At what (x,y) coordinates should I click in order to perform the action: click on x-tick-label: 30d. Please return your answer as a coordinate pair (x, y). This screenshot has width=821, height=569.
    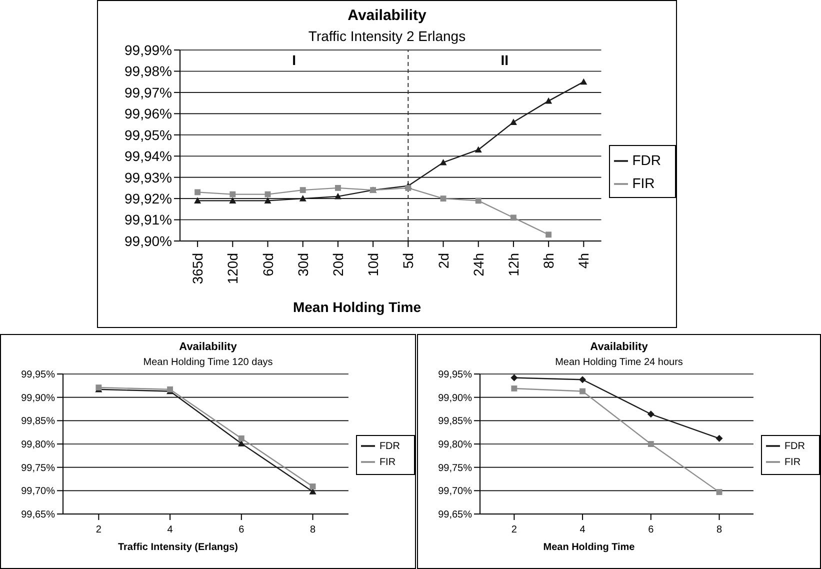
    Looking at the image, I should click on (302, 264).